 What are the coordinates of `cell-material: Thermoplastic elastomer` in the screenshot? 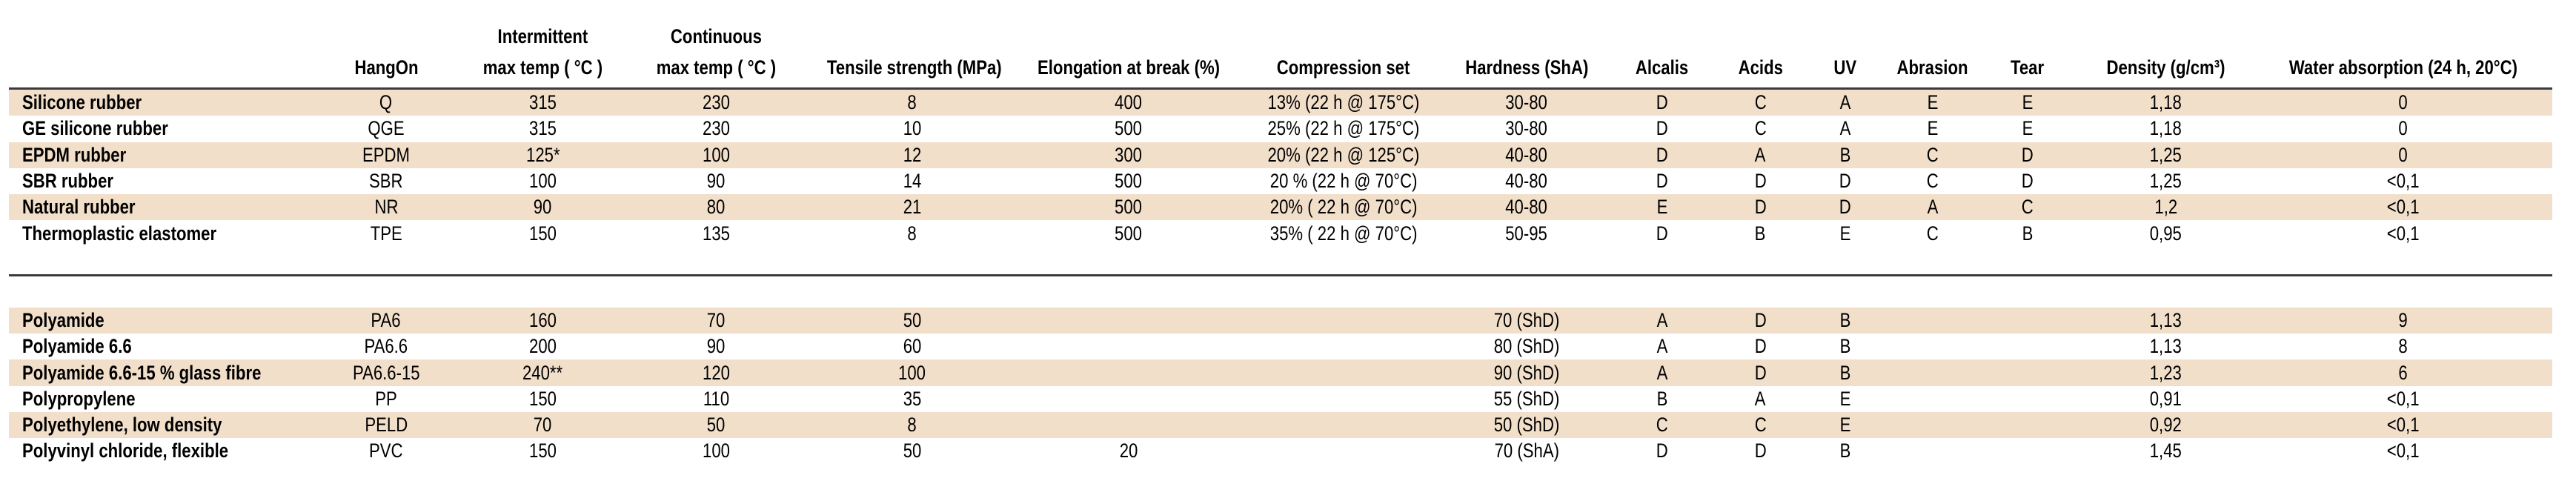 It's located at (160, 234).